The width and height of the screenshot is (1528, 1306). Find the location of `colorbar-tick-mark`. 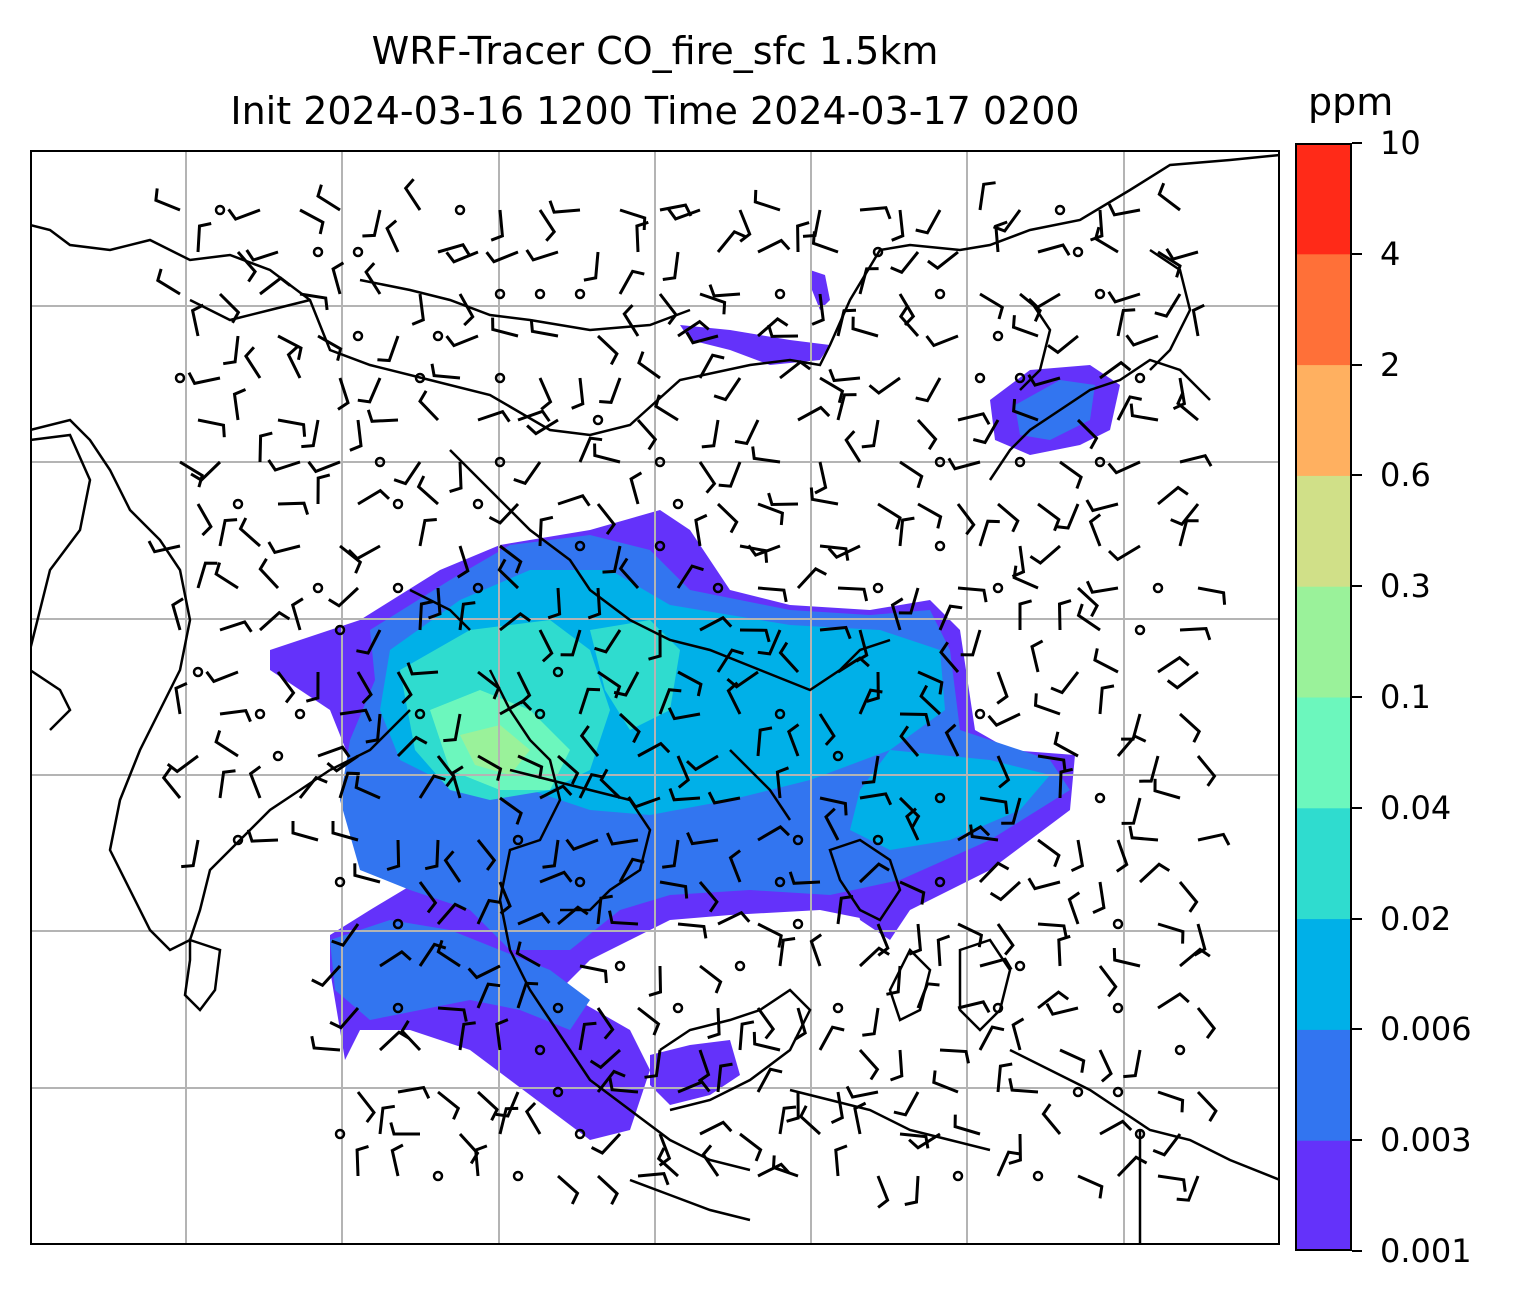

colorbar-tick-mark is located at coordinates (1357, 1029).